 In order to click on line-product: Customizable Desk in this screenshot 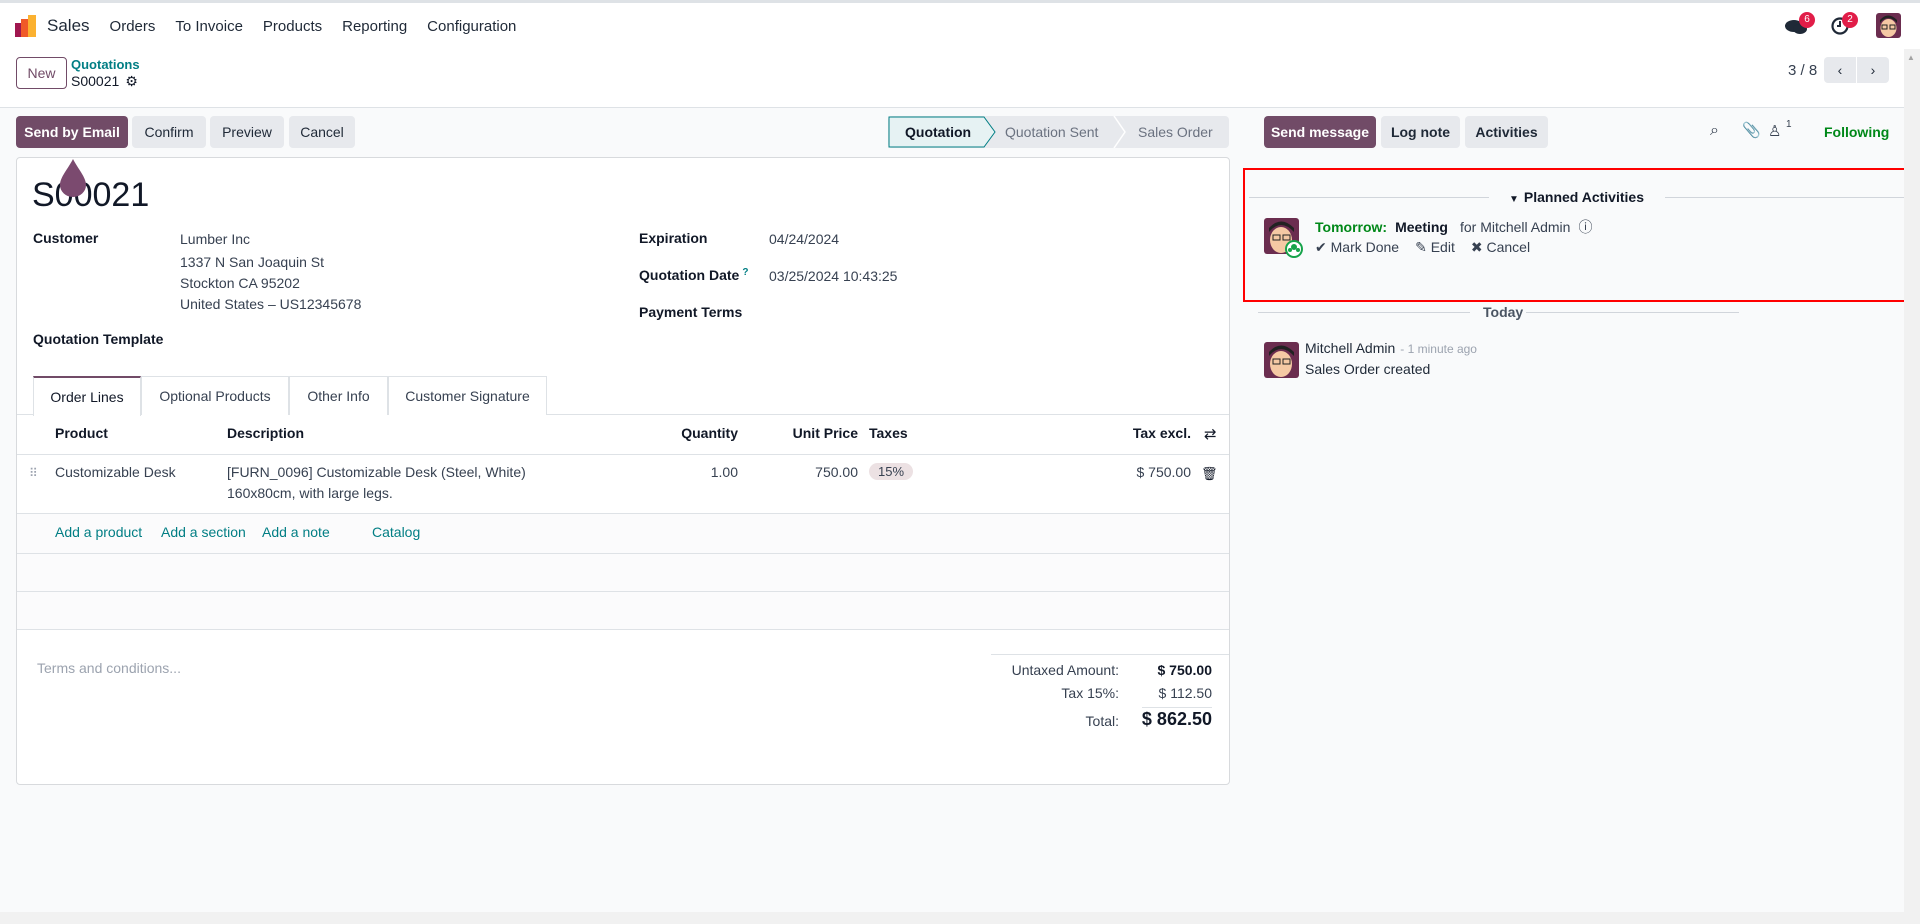, I will do `click(115, 472)`.